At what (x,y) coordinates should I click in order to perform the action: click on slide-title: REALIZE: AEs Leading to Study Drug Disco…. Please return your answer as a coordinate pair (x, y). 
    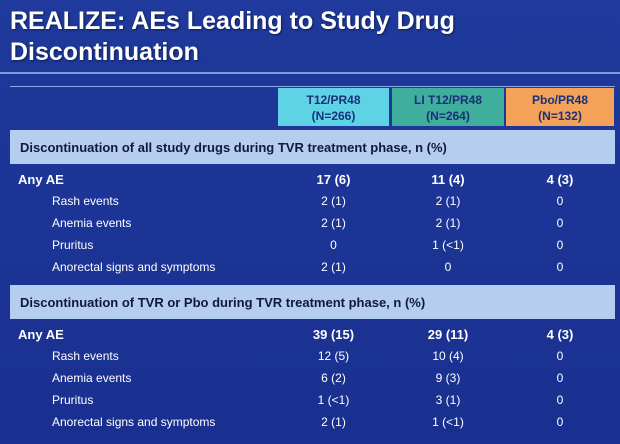
    Looking at the image, I should click on (232, 36).